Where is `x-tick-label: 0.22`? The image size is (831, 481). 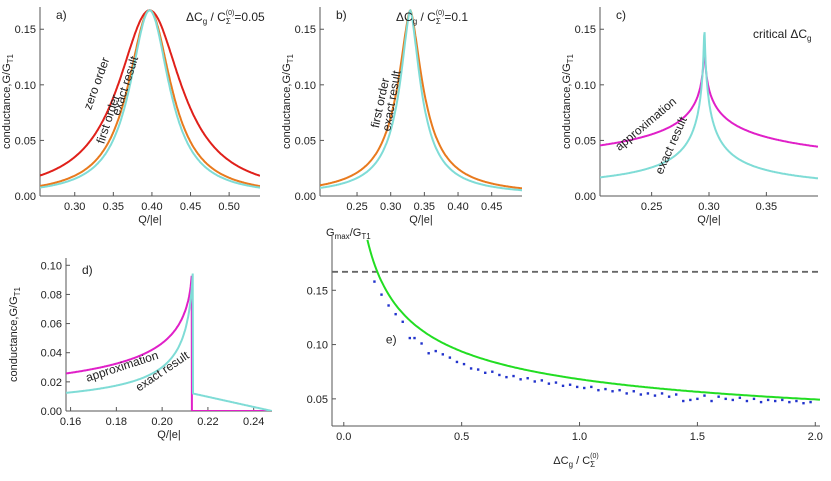 x-tick-label: 0.22 is located at coordinates (207, 422).